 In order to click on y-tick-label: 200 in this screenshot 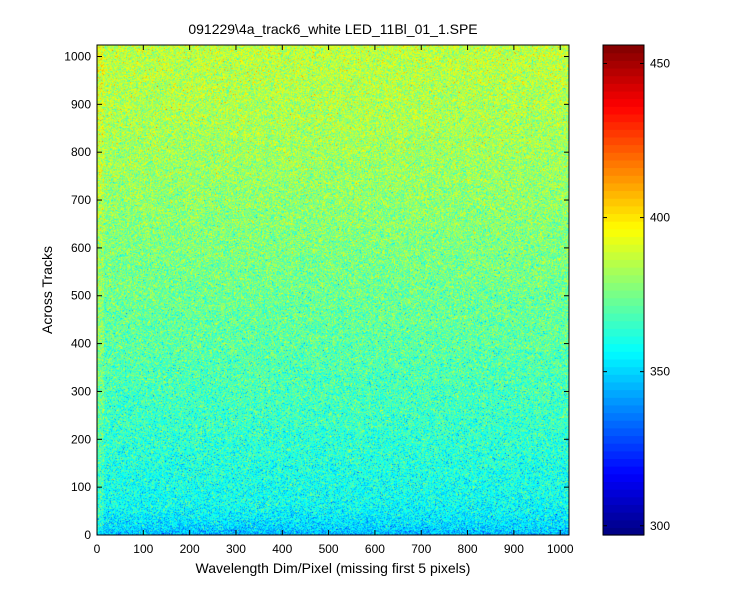, I will do `click(81, 439)`.